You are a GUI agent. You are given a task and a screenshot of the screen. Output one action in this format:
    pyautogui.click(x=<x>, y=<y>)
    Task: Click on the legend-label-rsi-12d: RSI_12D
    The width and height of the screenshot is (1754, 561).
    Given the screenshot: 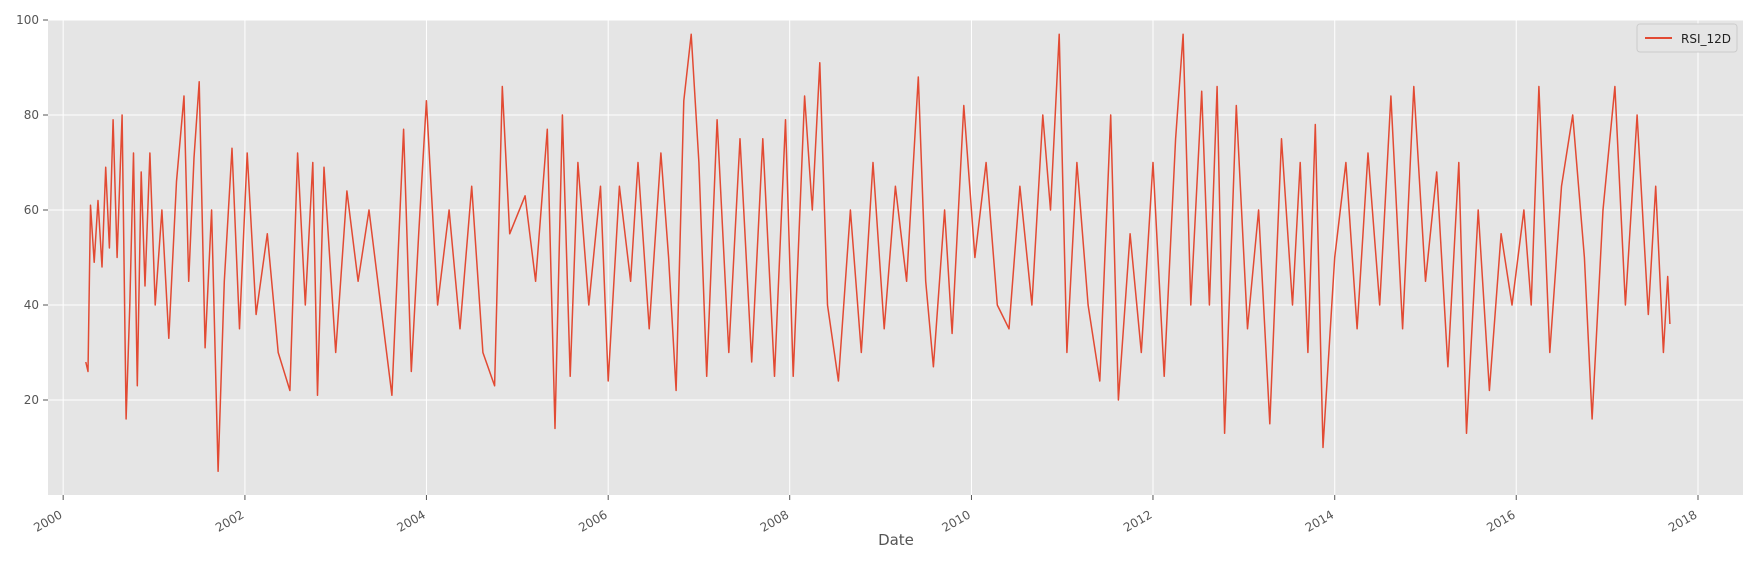 What is the action you would take?
    pyautogui.click(x=1706, y=39)
    